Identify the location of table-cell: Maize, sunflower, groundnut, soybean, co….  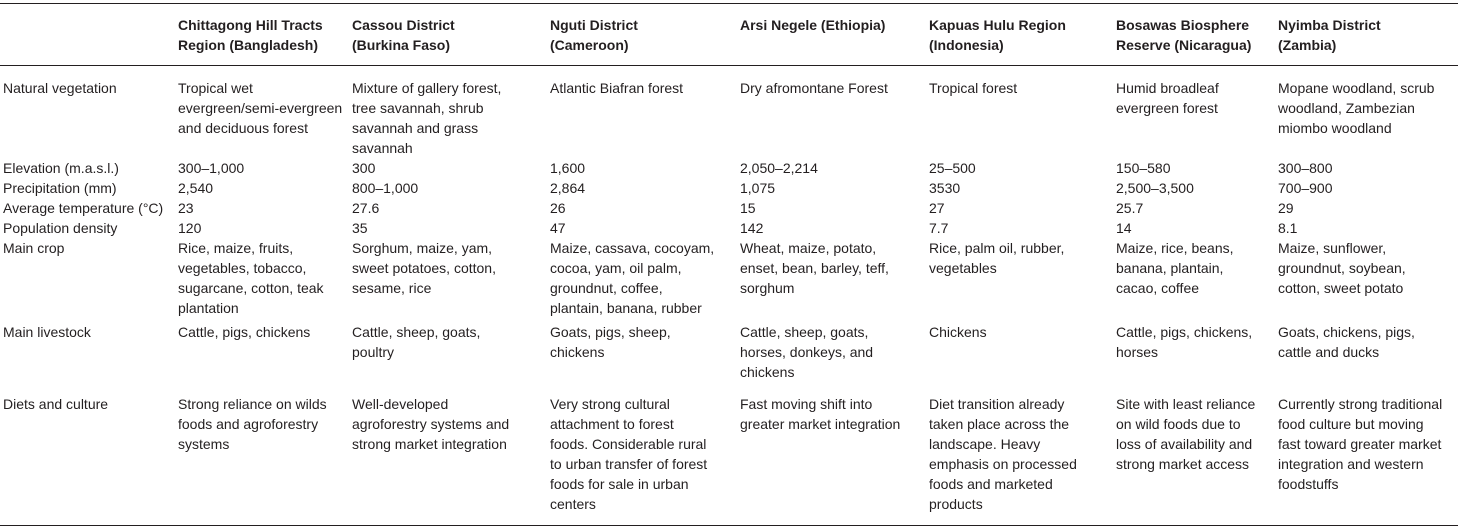
(1342, 268).